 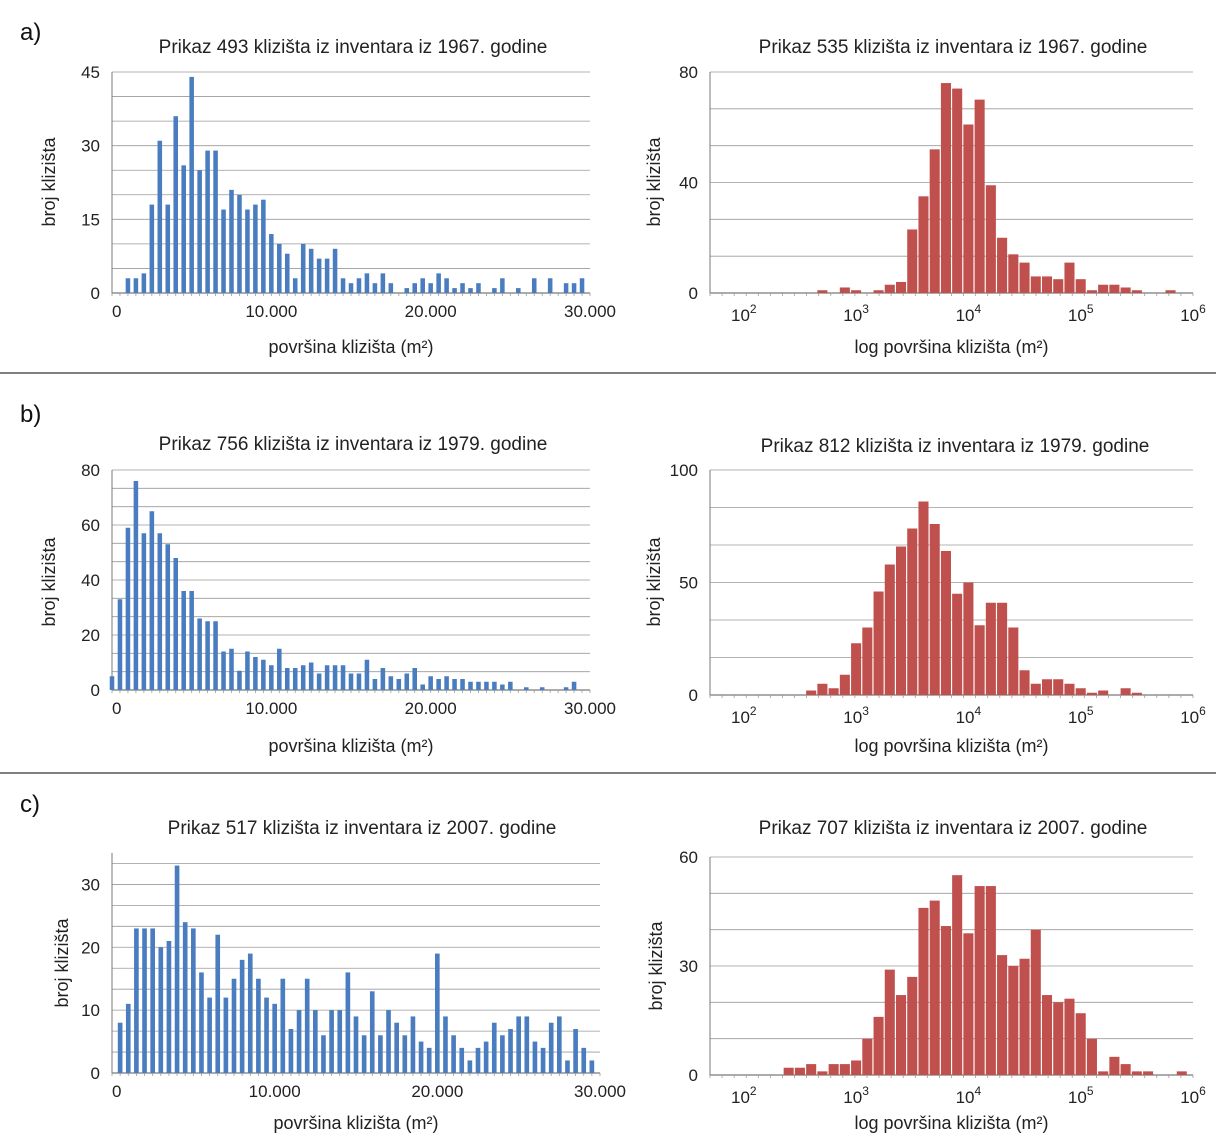 What do you see at coordinates (90, 635) in the screenshot?
I see `y-tick-label: 20` at bounding box center [90, 635].